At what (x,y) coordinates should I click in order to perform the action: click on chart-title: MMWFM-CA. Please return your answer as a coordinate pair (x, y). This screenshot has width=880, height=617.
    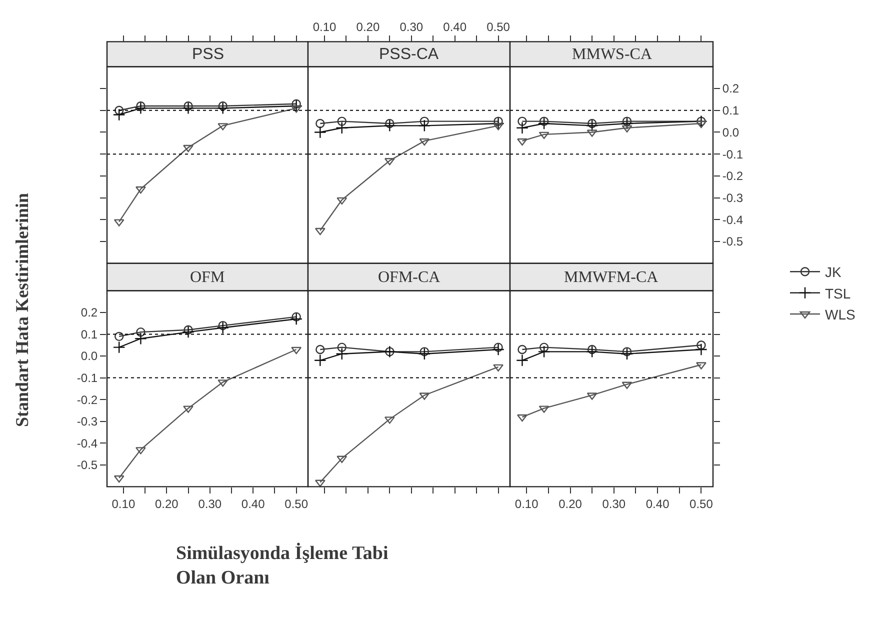
    Looking at the image, I should click on (611, 277).